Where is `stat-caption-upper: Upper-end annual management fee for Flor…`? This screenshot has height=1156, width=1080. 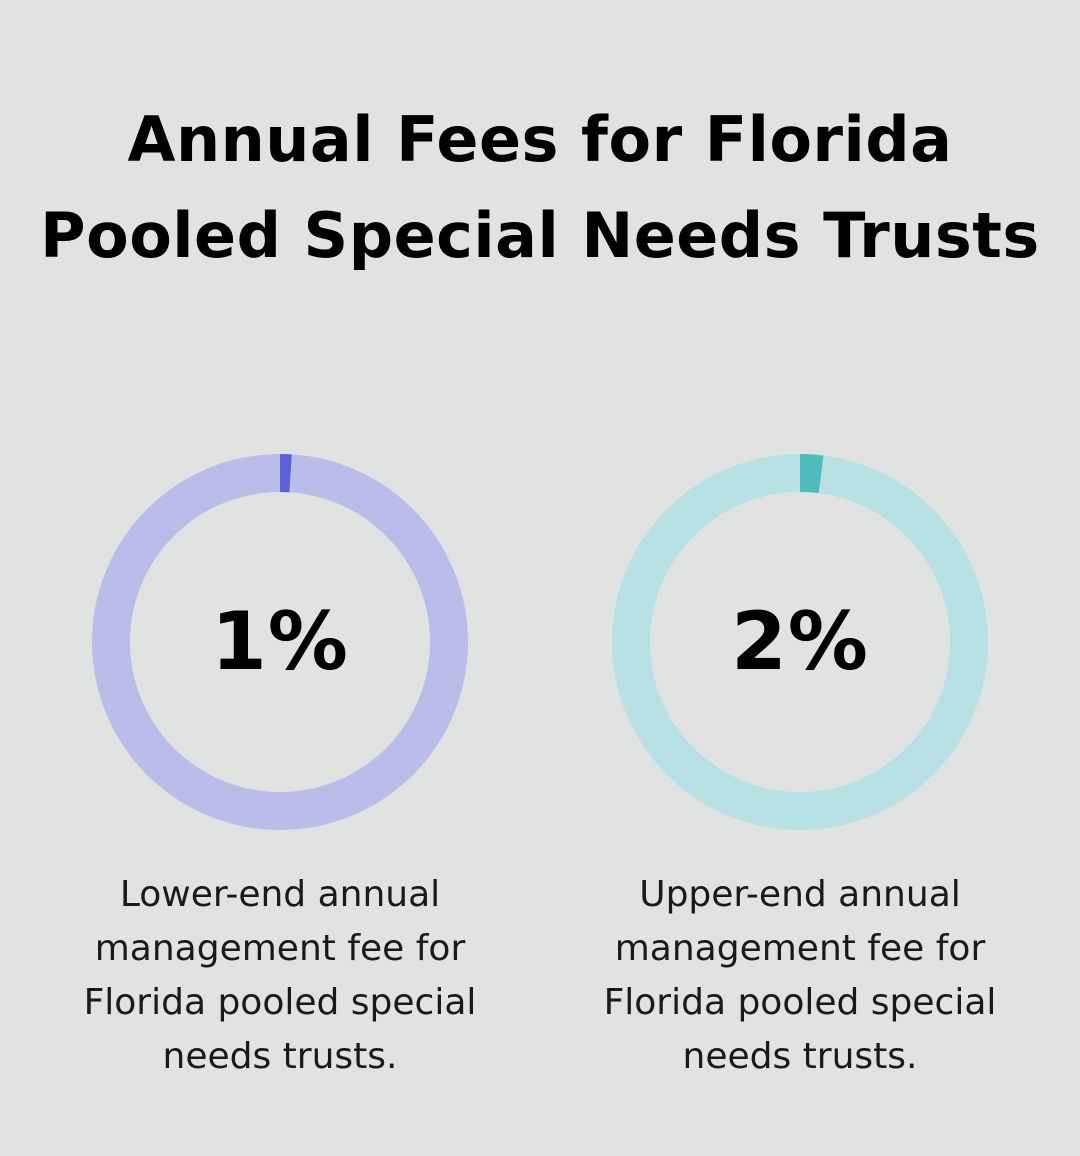
stat-caption-upper: Upper-end annual management fee for Flor… is located at coordinates (800, 975).